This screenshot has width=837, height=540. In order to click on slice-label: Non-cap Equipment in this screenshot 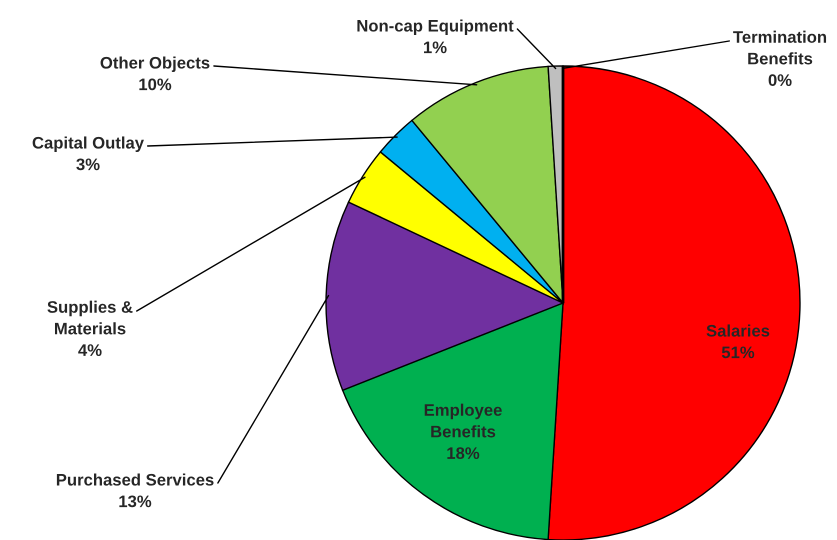, I will do `click(435, 27)`.